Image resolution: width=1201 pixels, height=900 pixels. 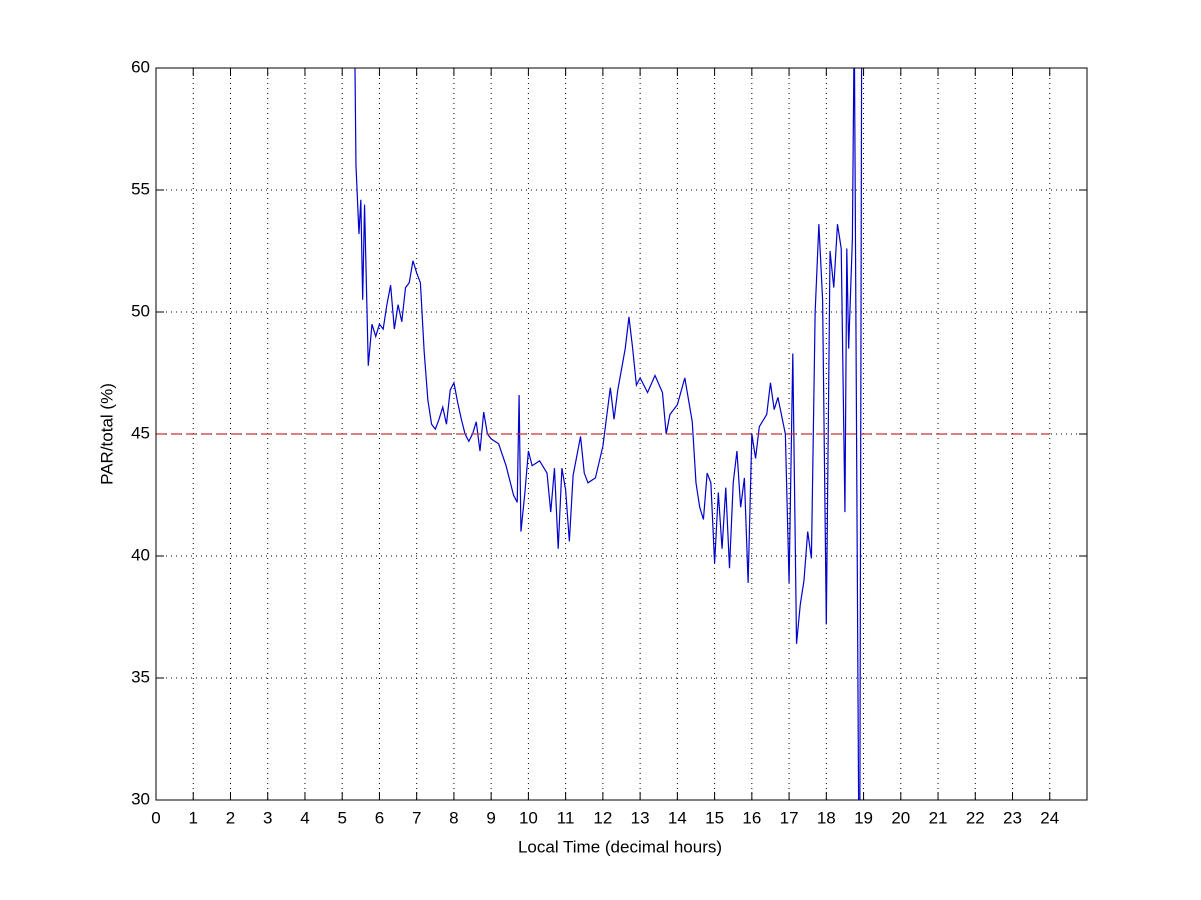 I want to click on x-tick-label: 13, so click(x=640, y=817).